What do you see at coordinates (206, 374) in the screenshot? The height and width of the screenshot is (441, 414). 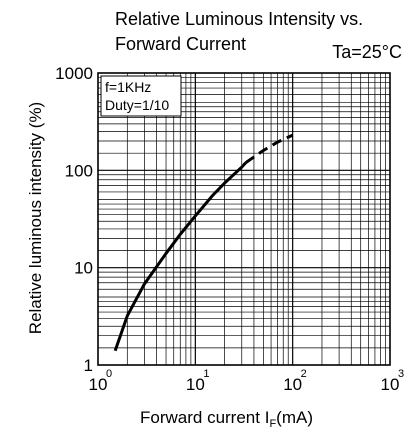 I see `x-tick-exponent: 1` at bounding box center [206, 374].